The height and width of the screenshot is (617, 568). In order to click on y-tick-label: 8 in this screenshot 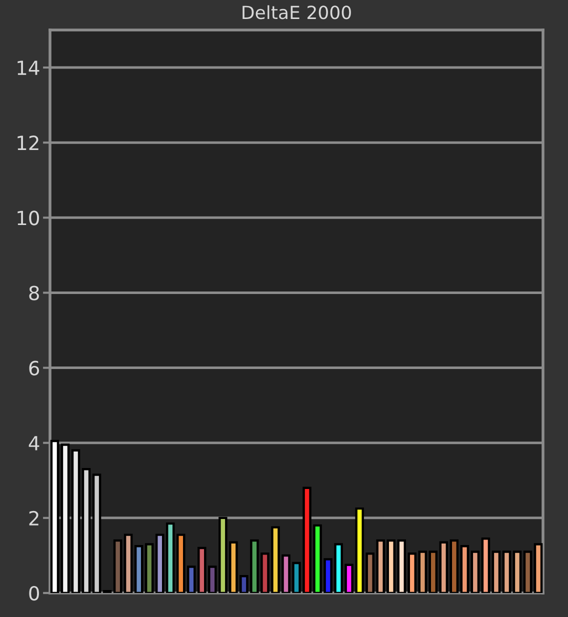, I will do `click(34, 293)`.